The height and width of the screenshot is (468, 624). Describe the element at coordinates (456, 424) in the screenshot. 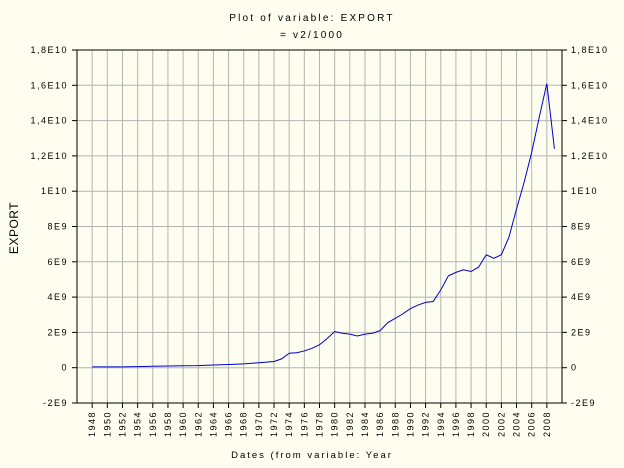

I see `x-tick-label: 1996` at that location.